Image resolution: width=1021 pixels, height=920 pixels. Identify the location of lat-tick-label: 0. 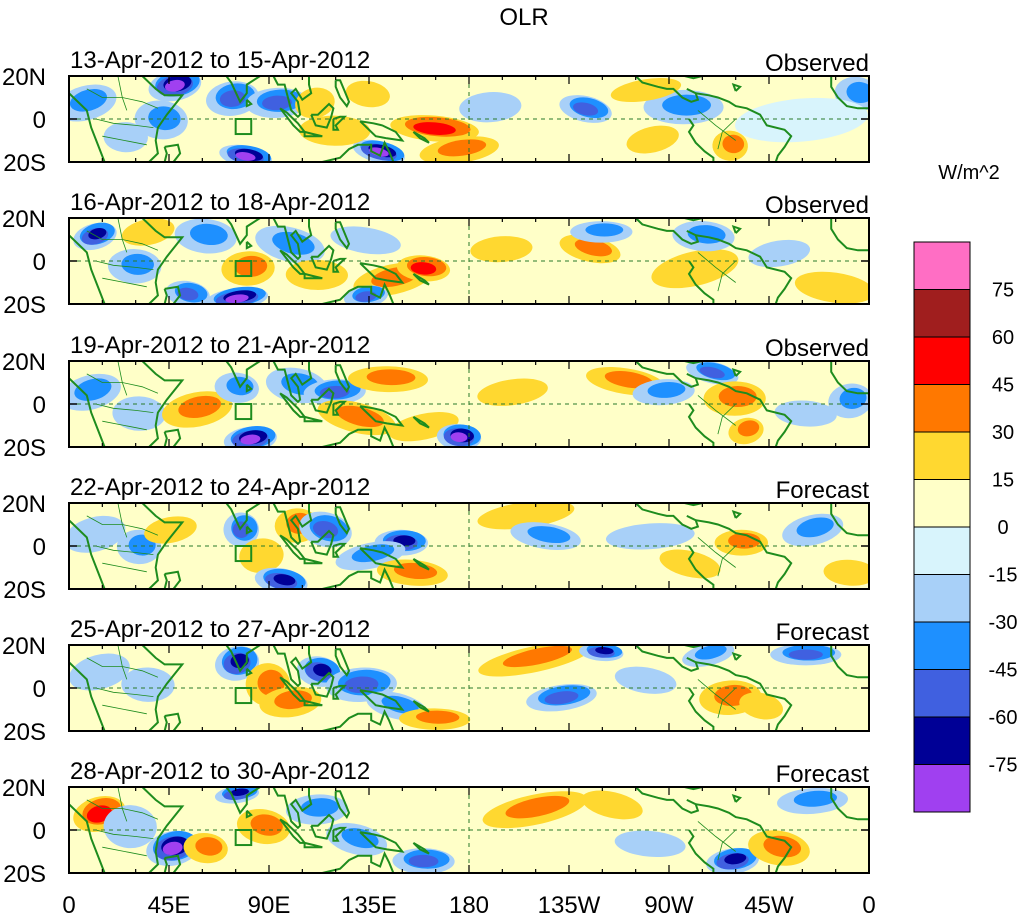
(39, 120).